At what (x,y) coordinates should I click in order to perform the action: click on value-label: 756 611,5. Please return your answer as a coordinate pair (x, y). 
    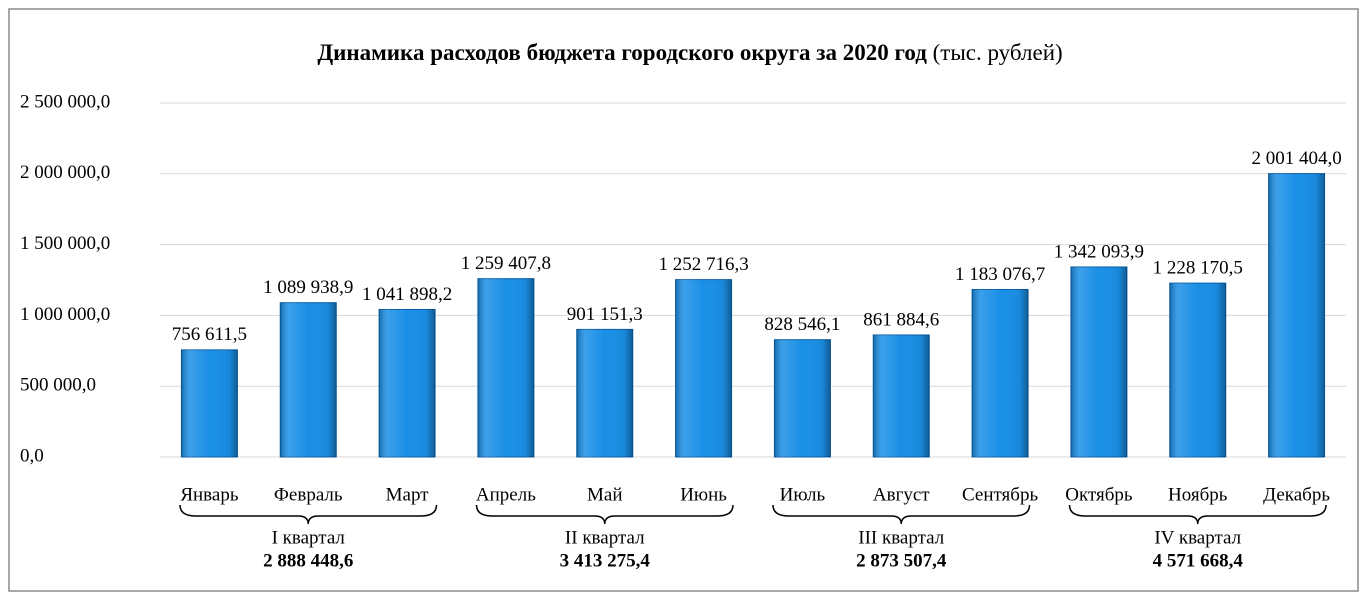
    Looking at the image, I should click on (209, 334).